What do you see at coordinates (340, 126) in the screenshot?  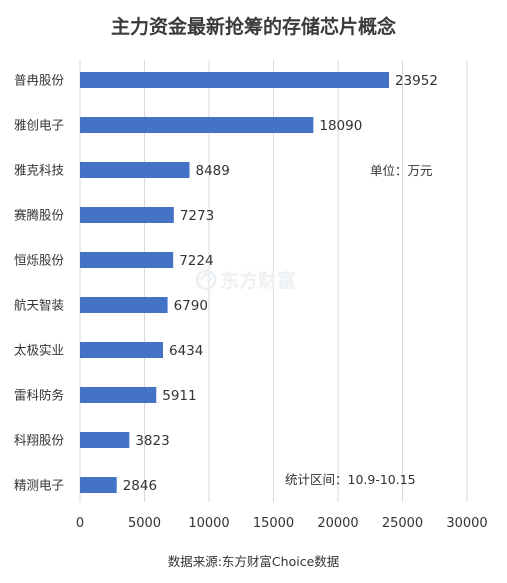 I see `value-label: 18090` at bounding box center [340, 126].